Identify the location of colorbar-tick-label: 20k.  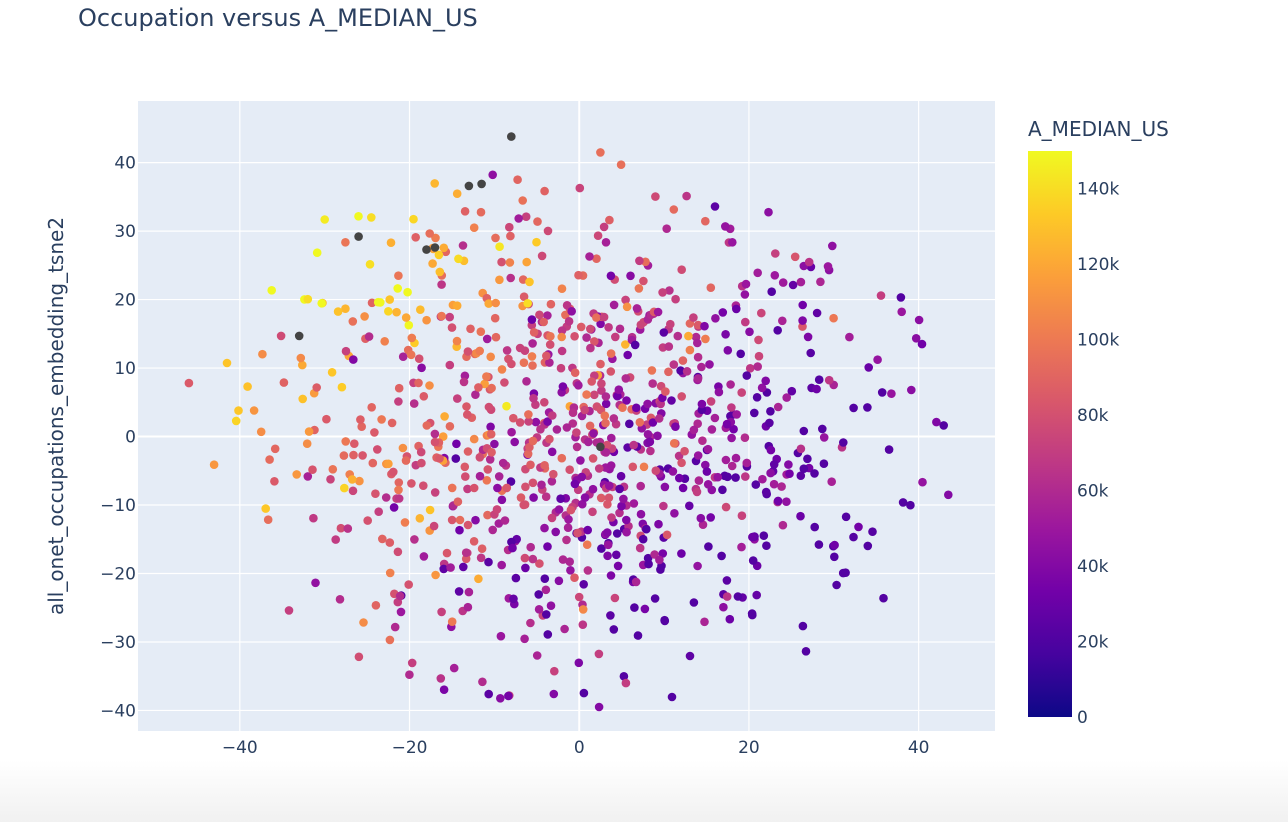
(1093, 643).